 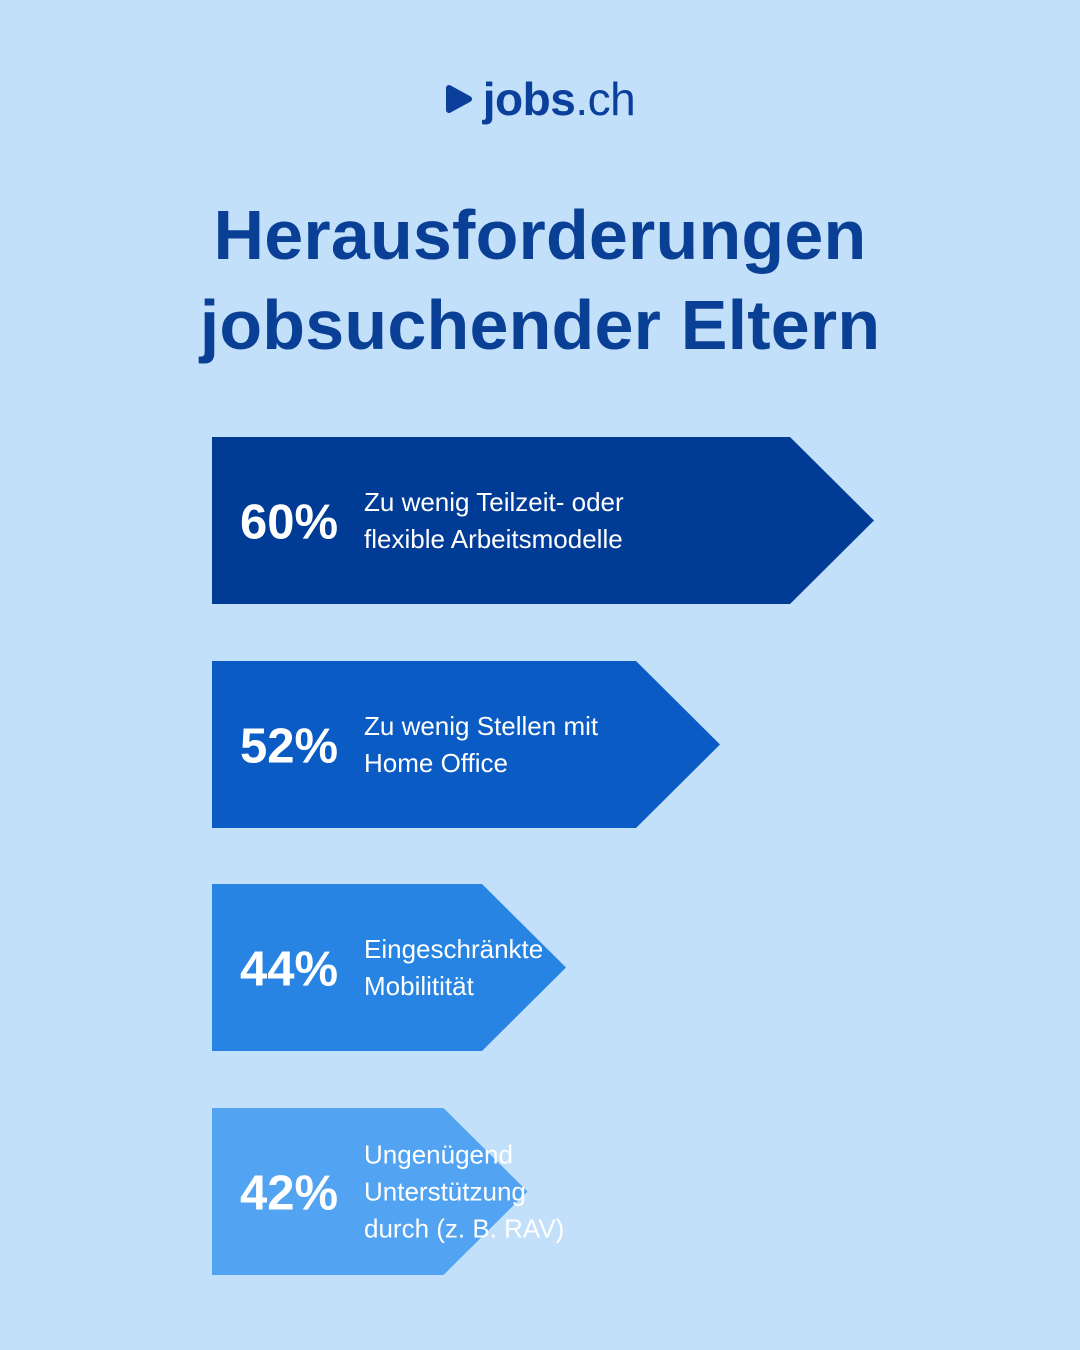 I want to click on bar-row: 52% Zu wenig Stellen mit Home Office, so click(x=466, y=744).